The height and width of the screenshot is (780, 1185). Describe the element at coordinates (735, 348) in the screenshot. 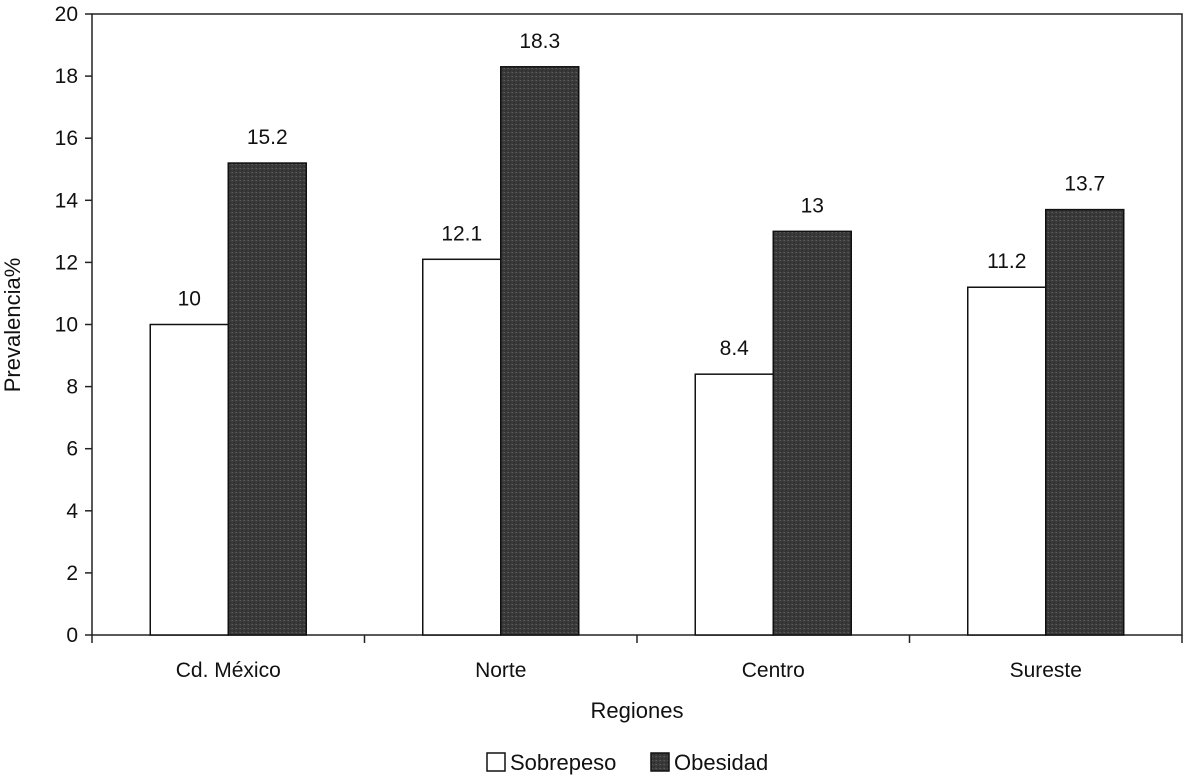

I see `data-label-sobrepeso: 8.4` at that location.